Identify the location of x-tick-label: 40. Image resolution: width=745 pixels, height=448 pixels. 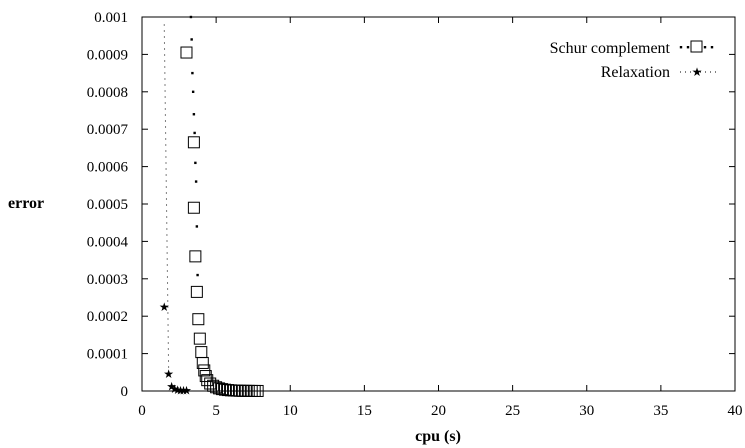
(735, 411).